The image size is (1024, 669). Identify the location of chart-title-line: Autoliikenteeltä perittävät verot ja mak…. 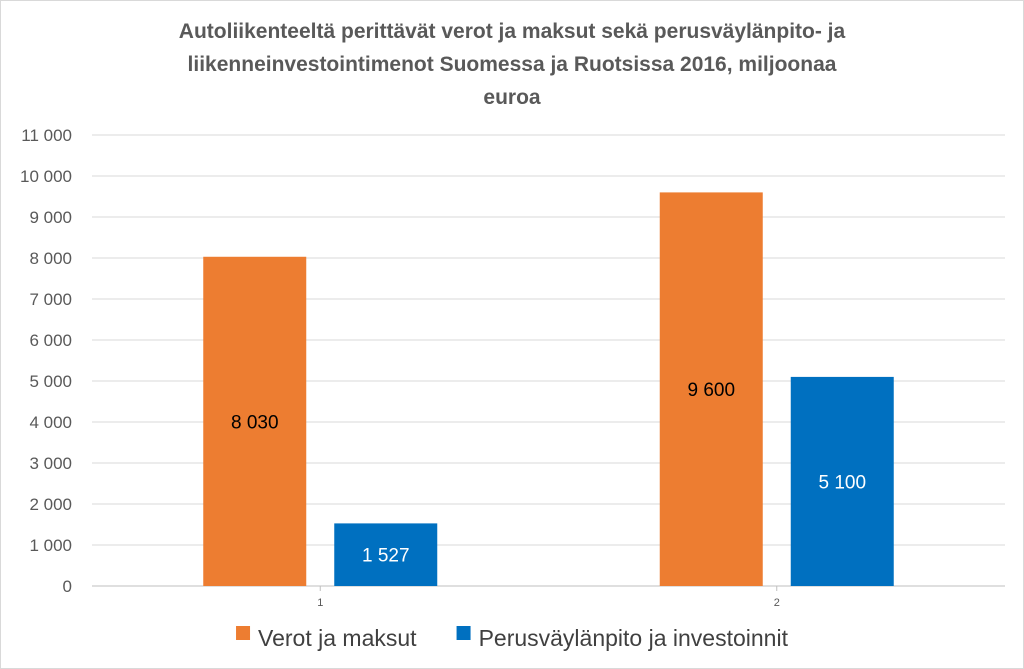
(512, 31).